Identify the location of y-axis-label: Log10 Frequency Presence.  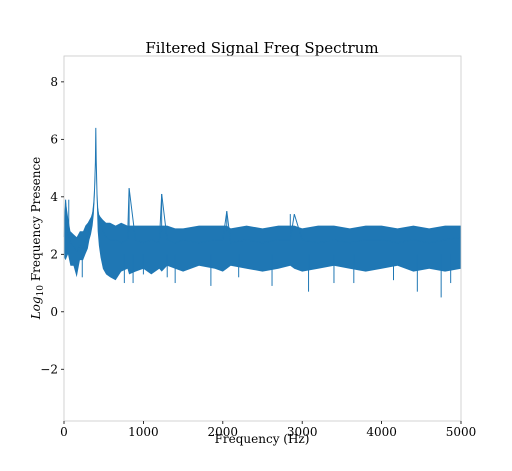
(37, 239).